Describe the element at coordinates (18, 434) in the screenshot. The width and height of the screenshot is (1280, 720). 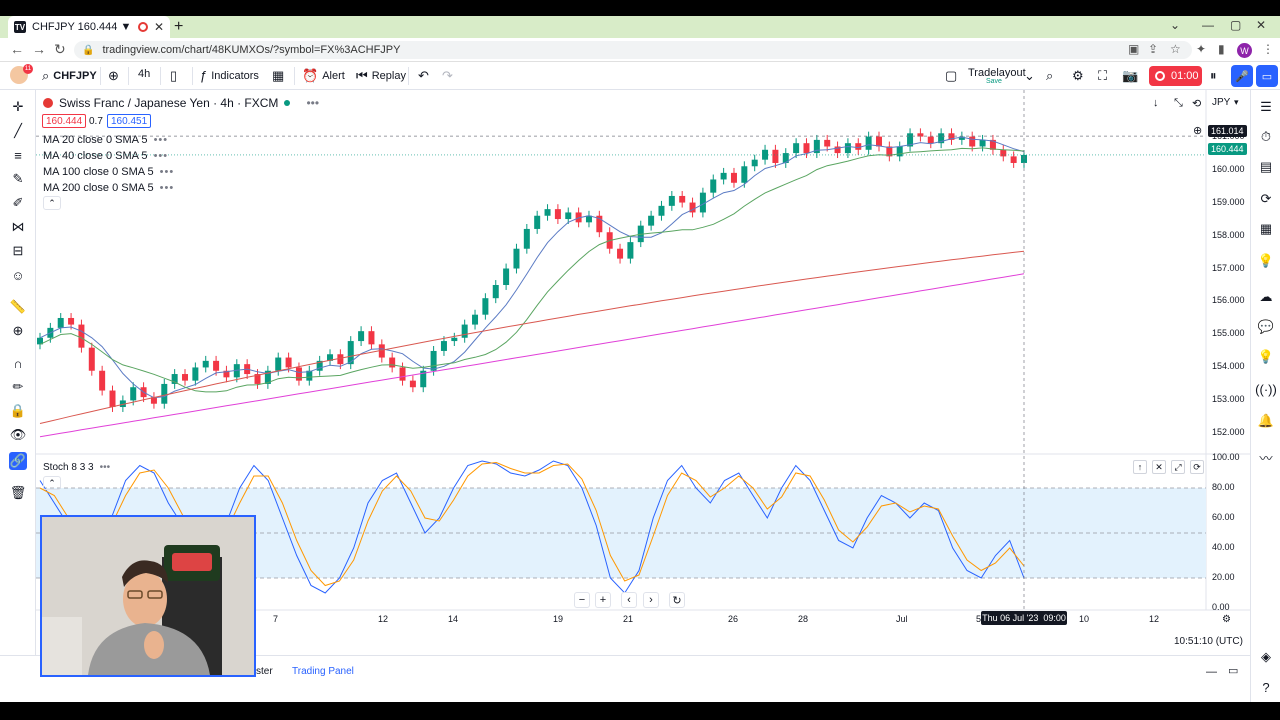
I see `eye-icon: 👁` at that location.